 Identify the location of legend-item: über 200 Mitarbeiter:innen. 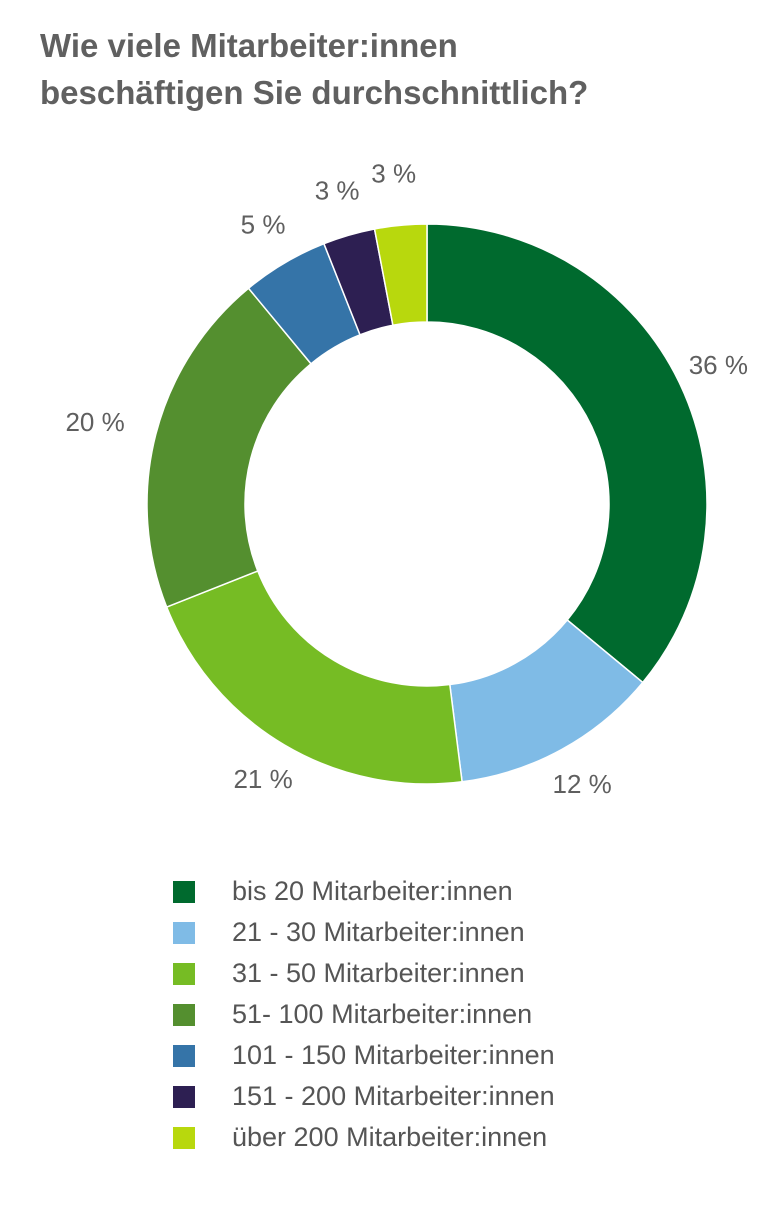
(364, 1137).